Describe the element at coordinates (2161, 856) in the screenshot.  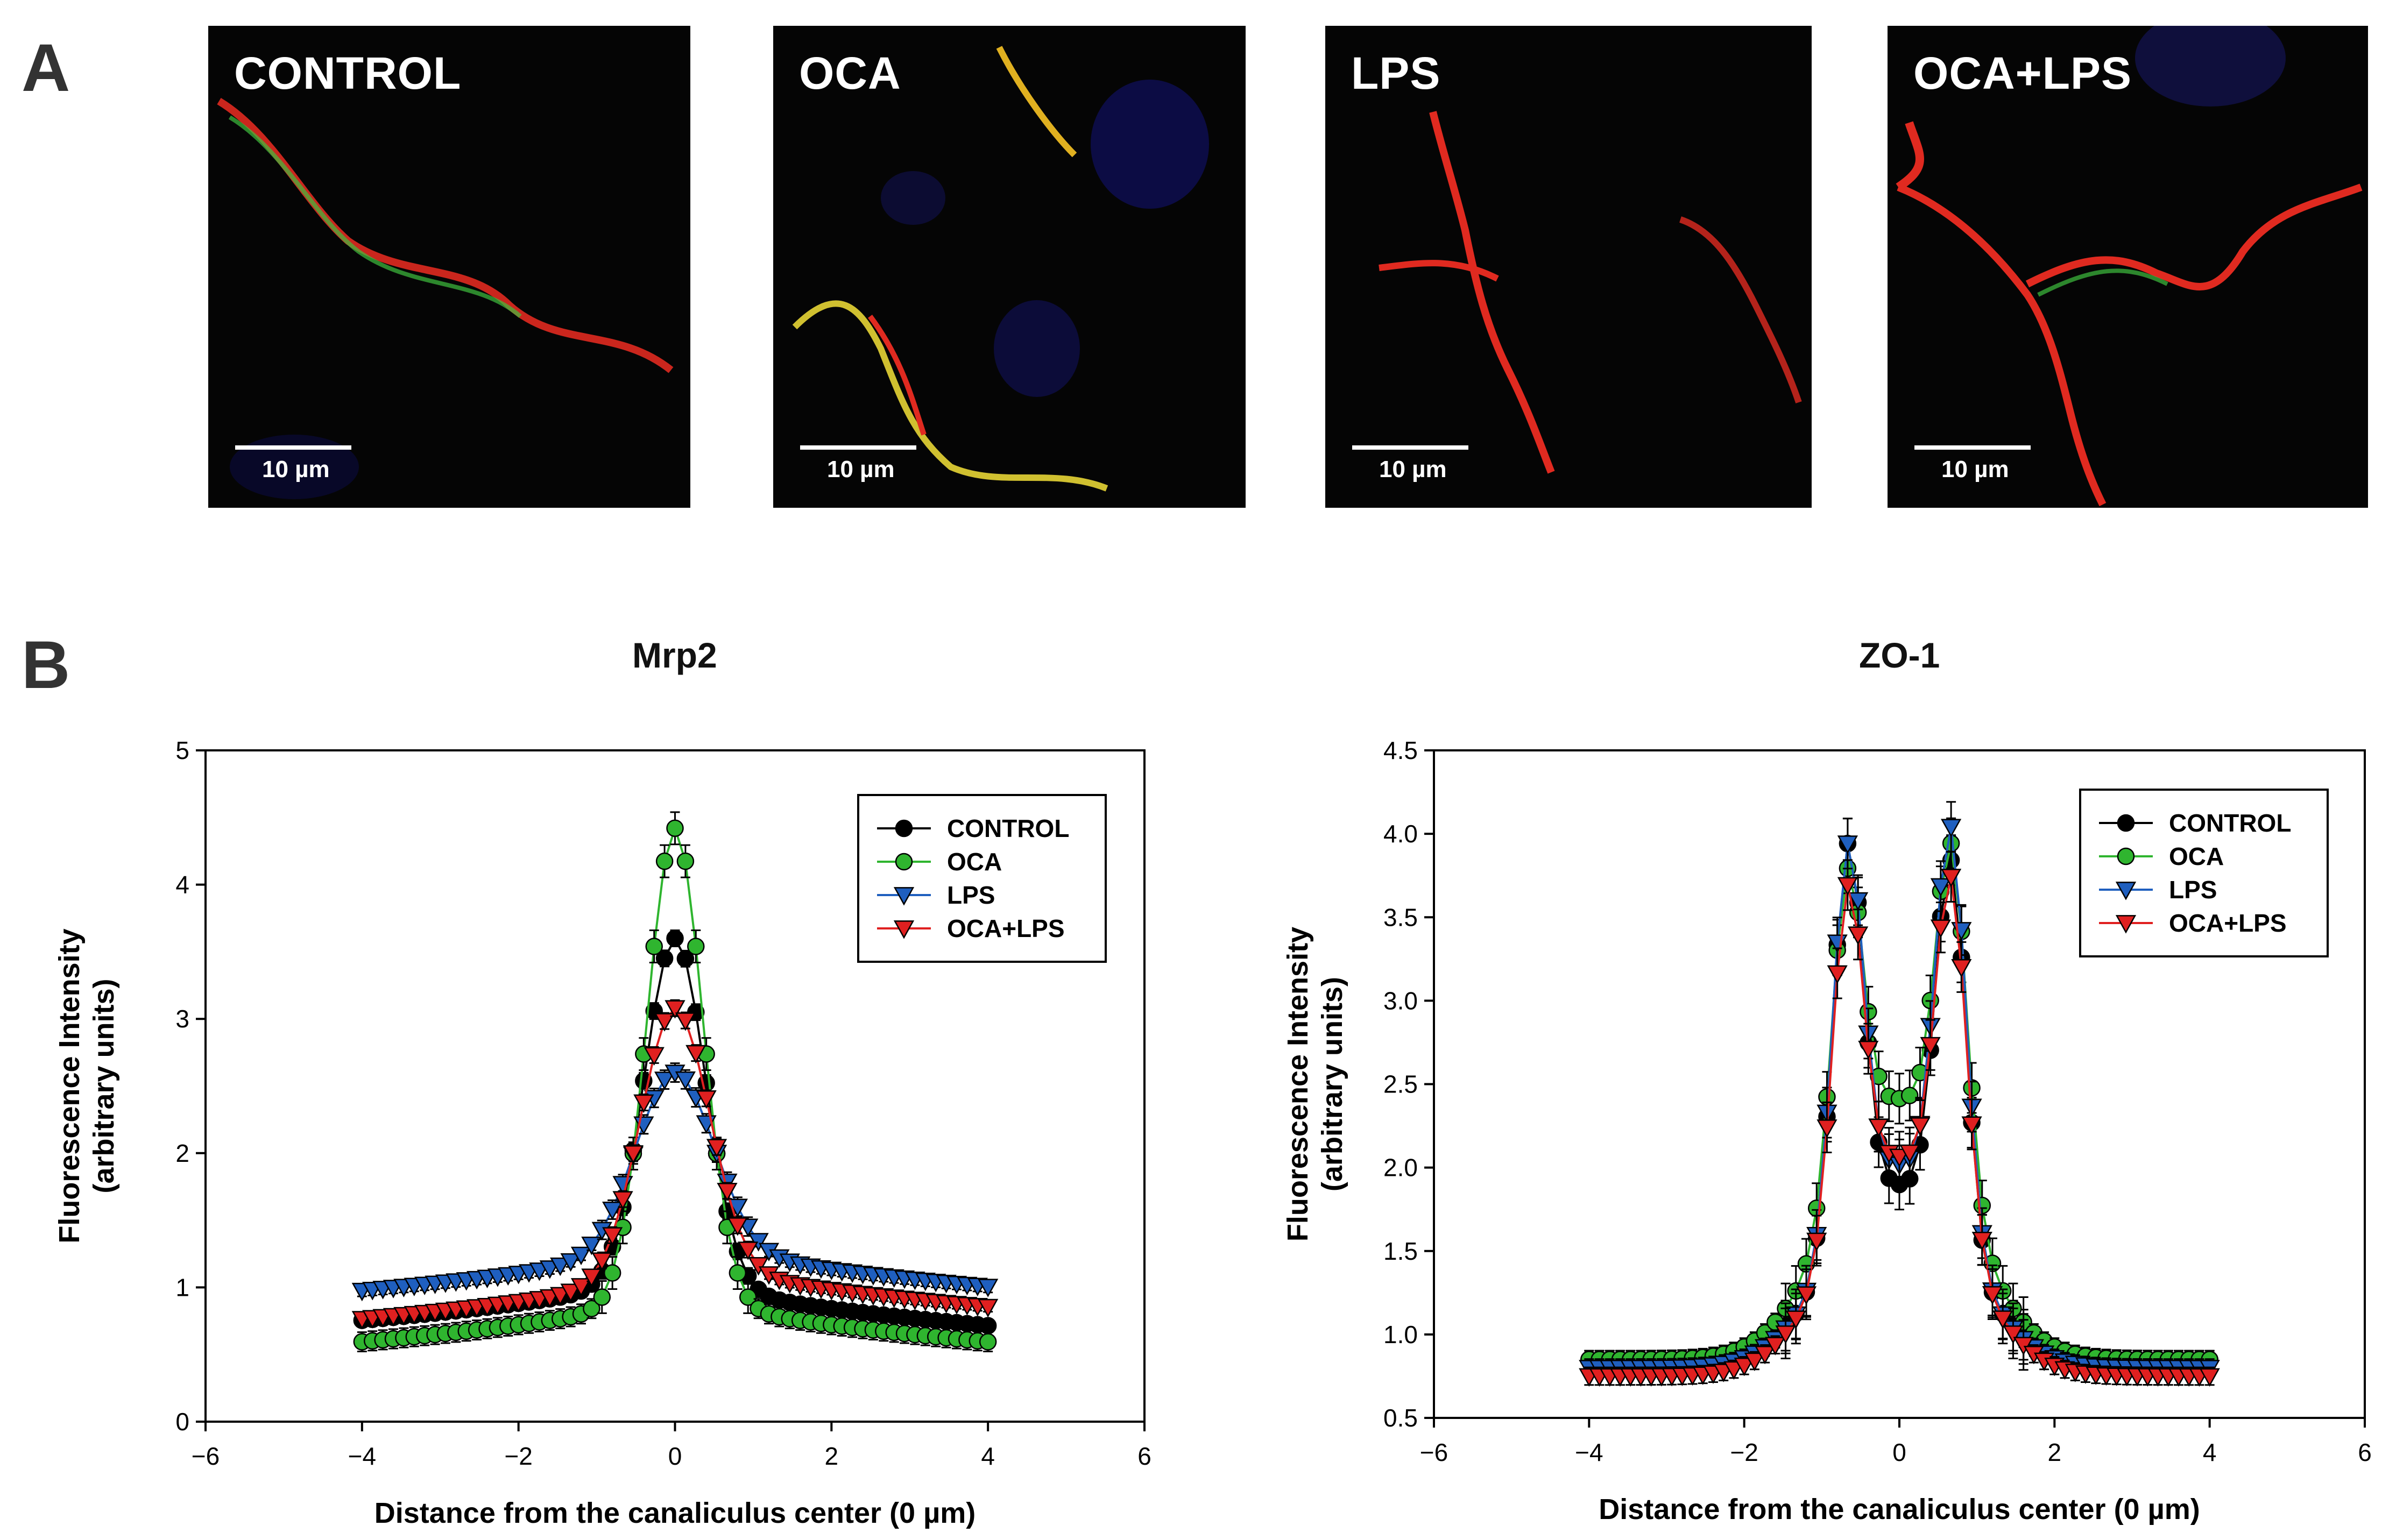
I see `legend-item: OCA` at that location.